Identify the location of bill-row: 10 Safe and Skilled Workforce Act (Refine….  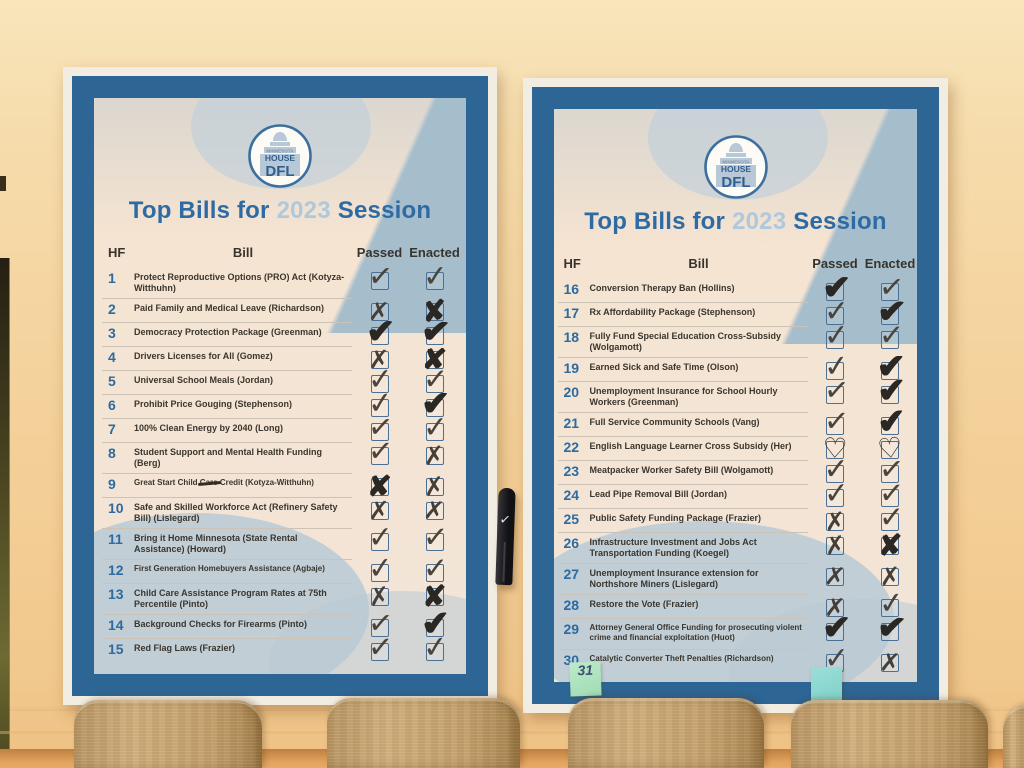
(280, 511).